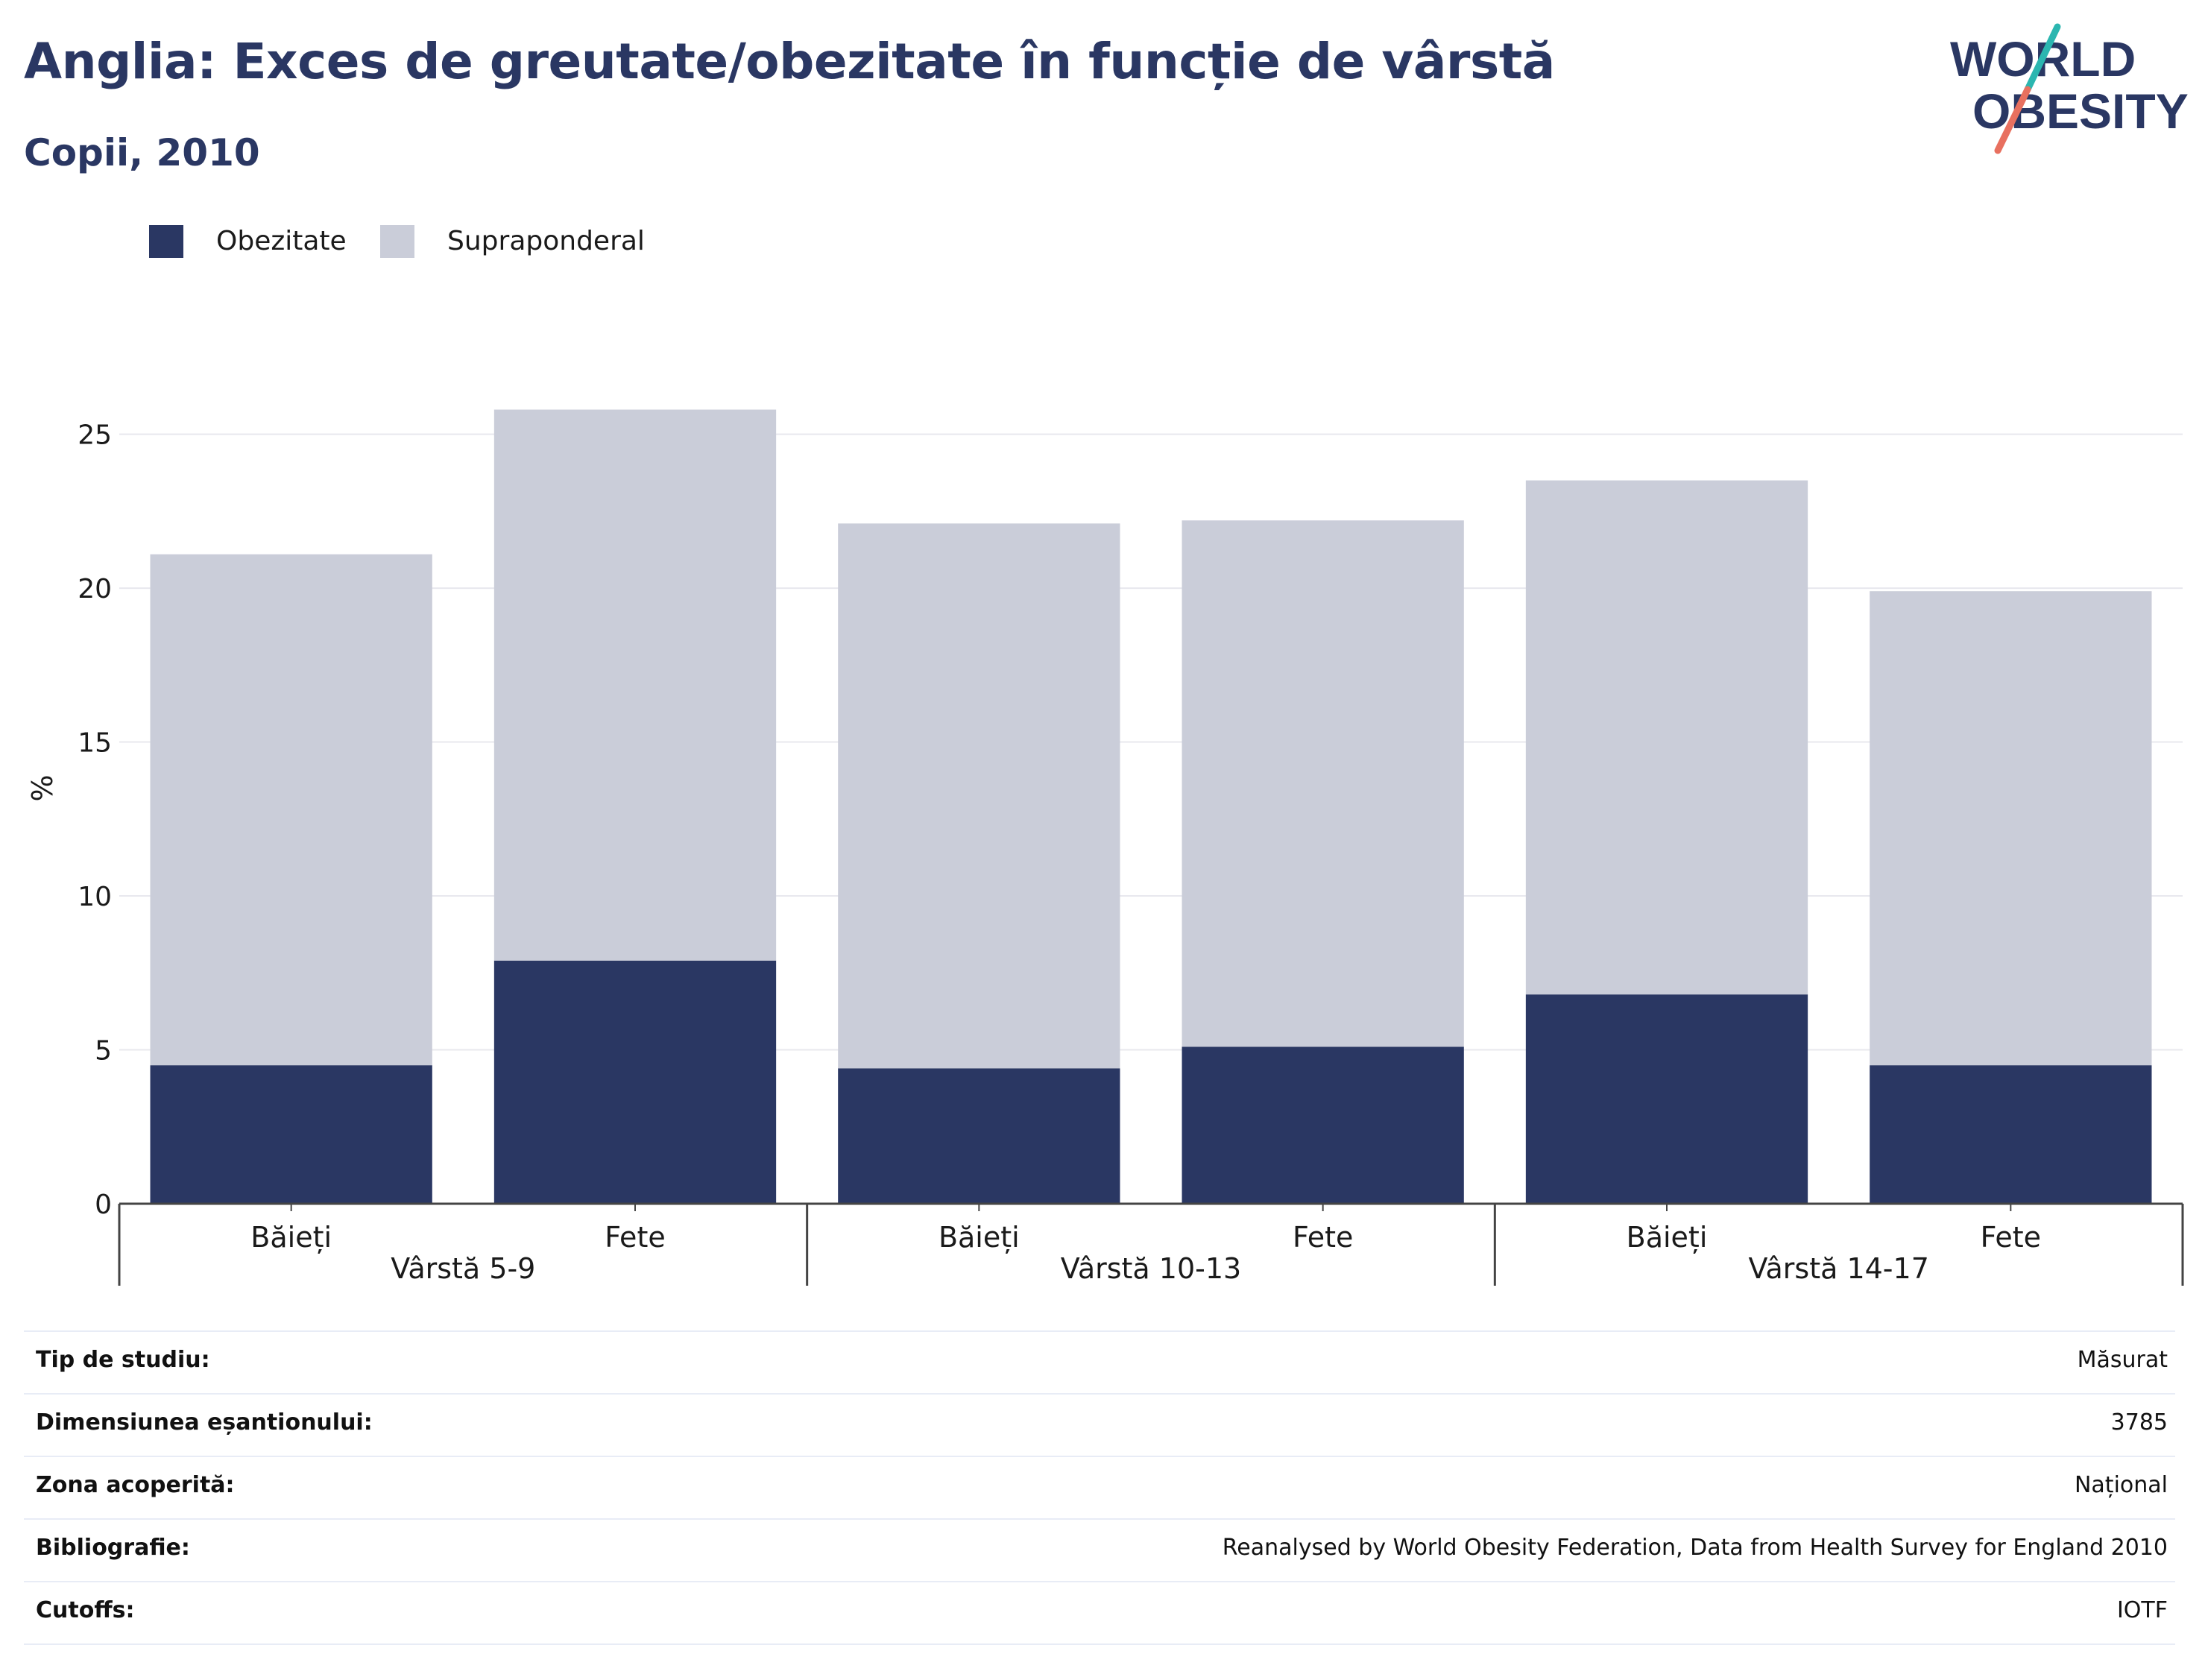 The image size is (2205, 1680). What do you see at coordinates (95, 743) in the screenshot?
I see `y-tick-label: 15` at bounding box center [95, 743].